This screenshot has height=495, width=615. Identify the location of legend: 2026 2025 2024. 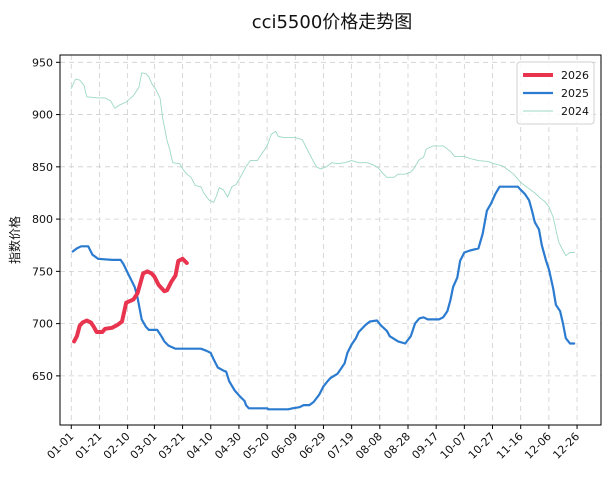
(555, 93).